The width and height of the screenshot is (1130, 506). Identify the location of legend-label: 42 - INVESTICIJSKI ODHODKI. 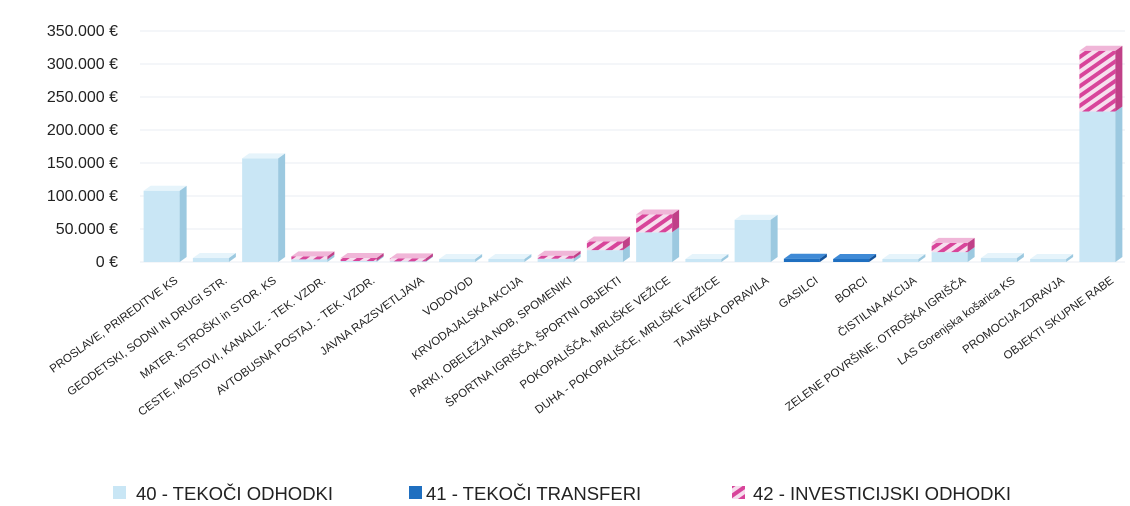
(882, 493).